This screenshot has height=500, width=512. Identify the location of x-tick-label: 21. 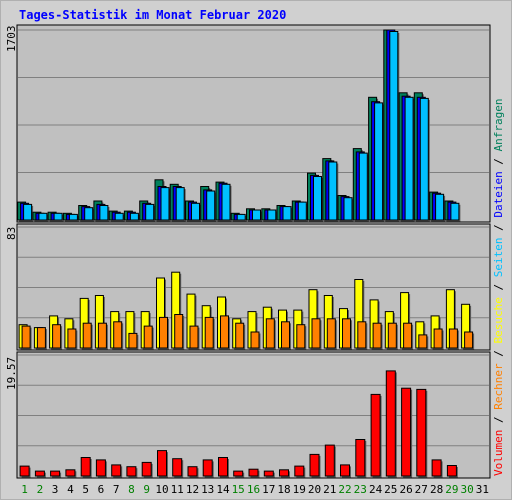
(329, 489).